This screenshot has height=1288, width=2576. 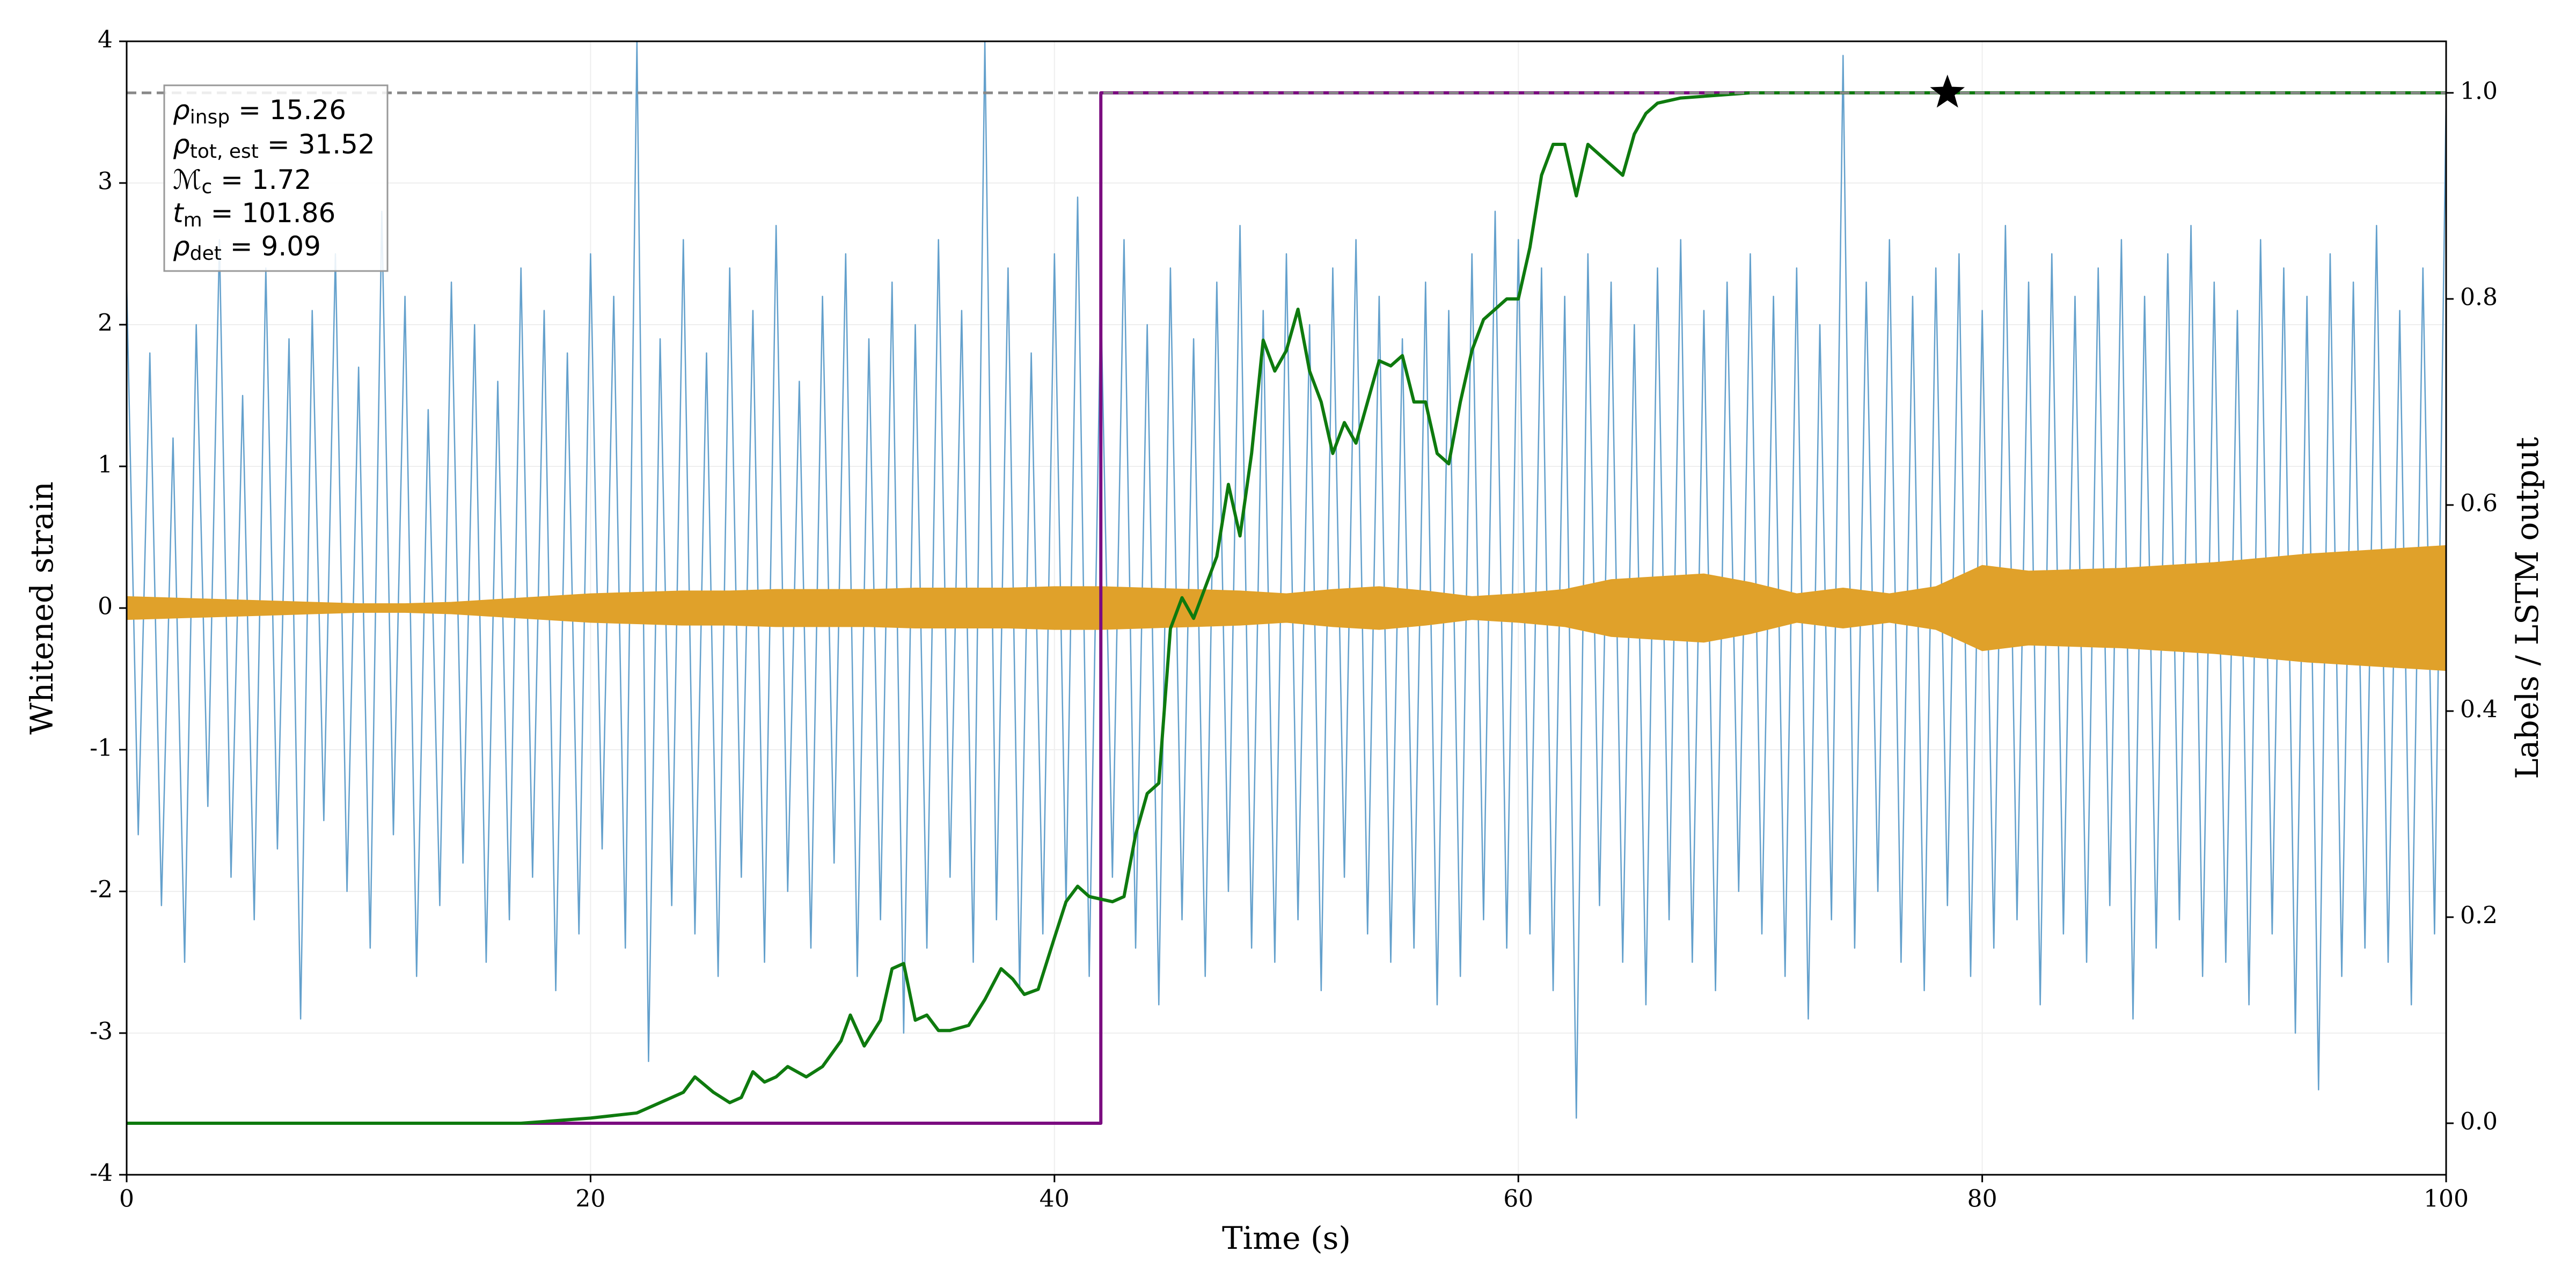 I want to click on y-tick-label: -2, so click(x=101, y=890).